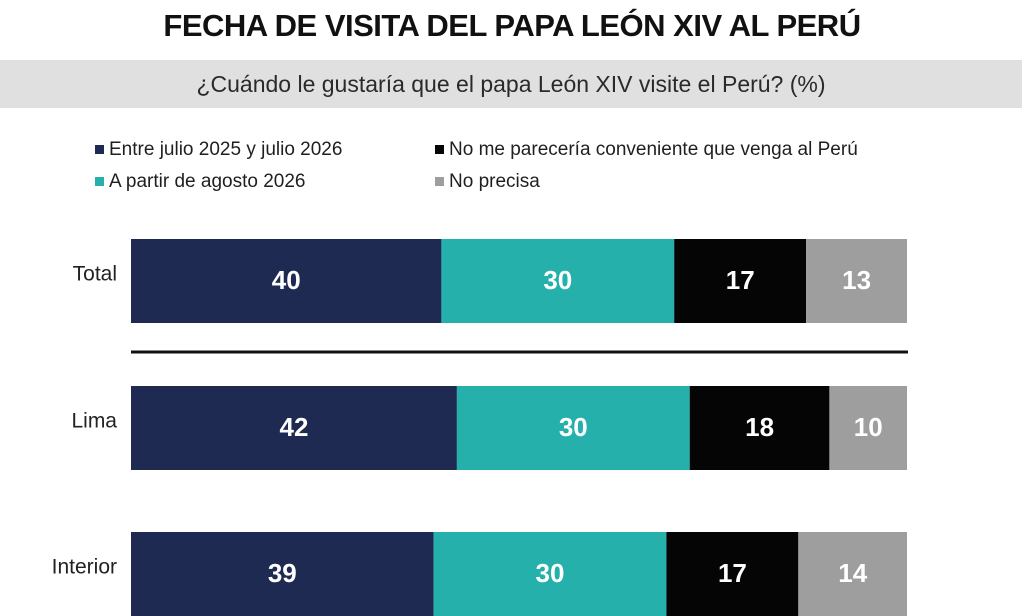 This screenshot has width=1024, height=616. What do you see at coordinates (84, 567) in the screenshot?
I see `row-label-interior: Interior` at bounding box center [84, 567].